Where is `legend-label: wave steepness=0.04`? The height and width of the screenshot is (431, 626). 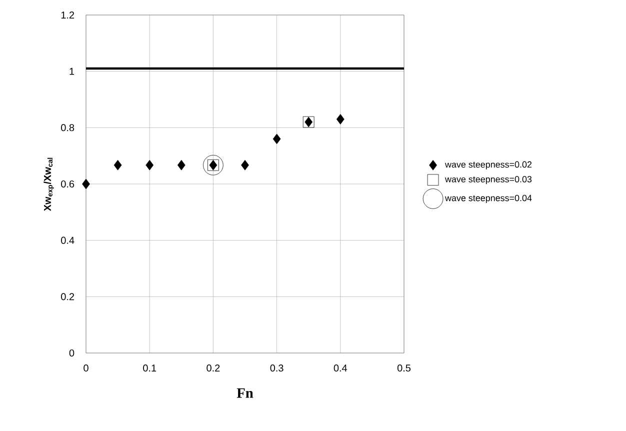
legend-label: wave steepness=0.04 is located at coordinates (488, 198).